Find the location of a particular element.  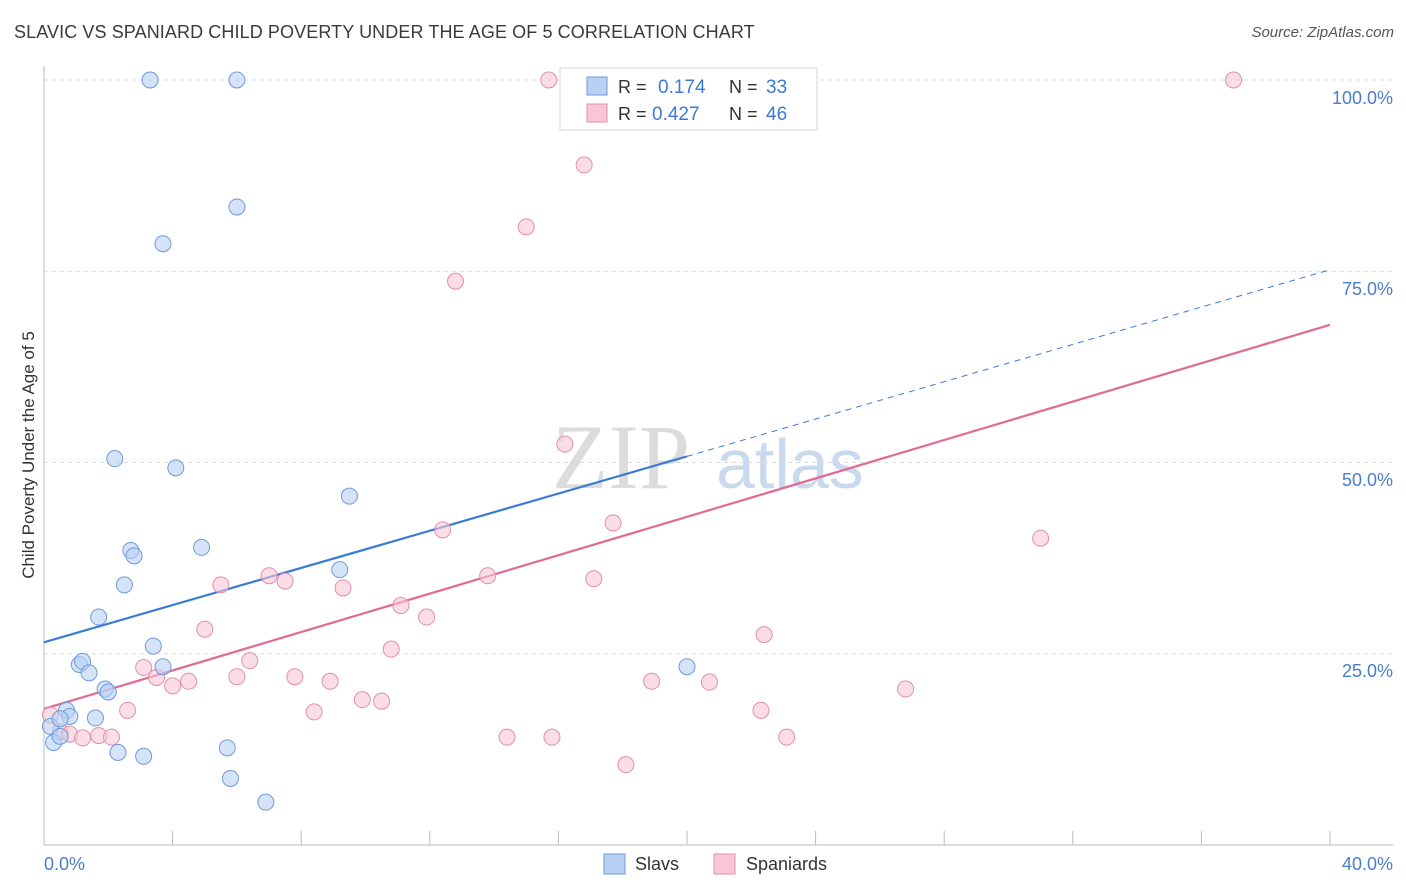

bottom-legend-swatch-slavs is located at coordinates (614, 864).